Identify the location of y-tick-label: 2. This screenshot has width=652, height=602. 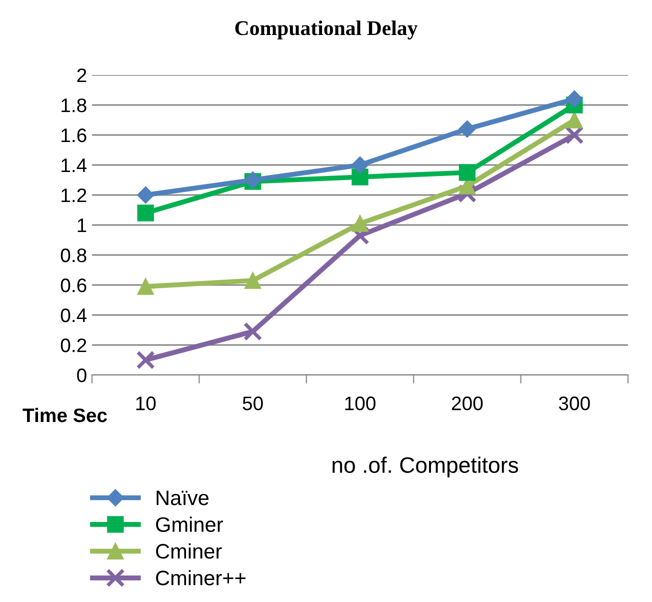
(81, 75).